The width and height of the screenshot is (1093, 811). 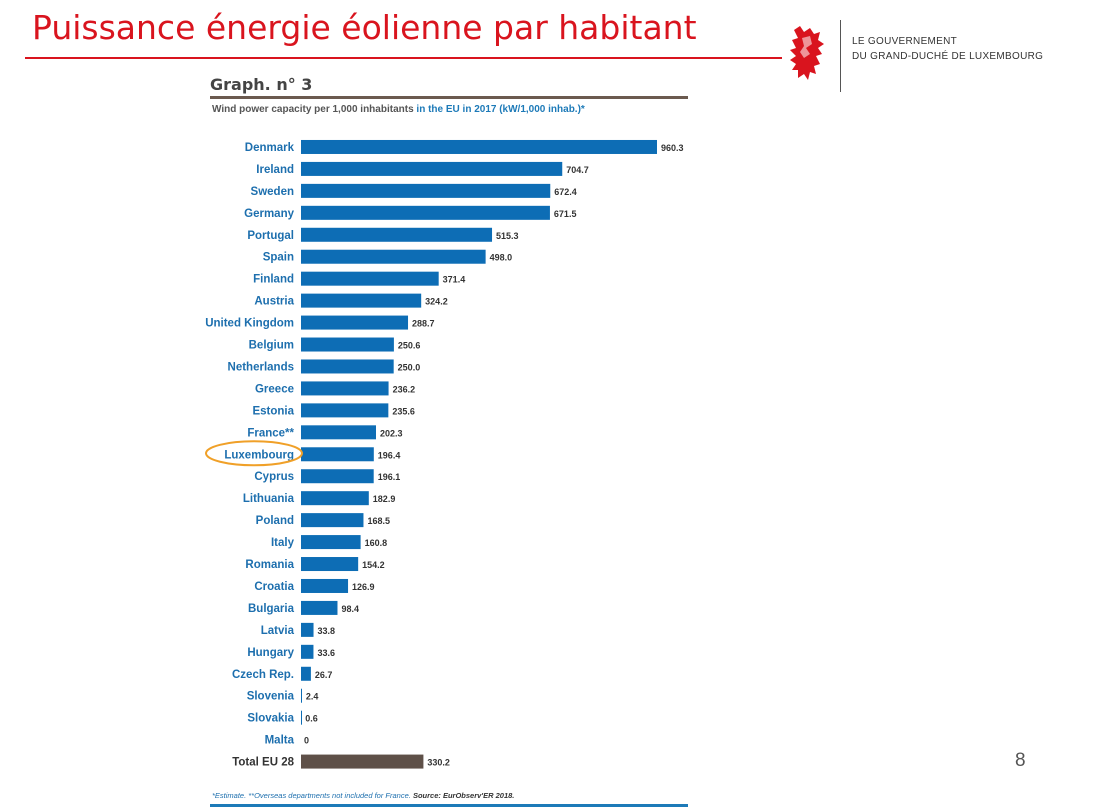 What do you see at coordinates (350, 609) in the screenshot?
I see `value-label-bulgaria: 98.4` at bounding box center [350, 609].